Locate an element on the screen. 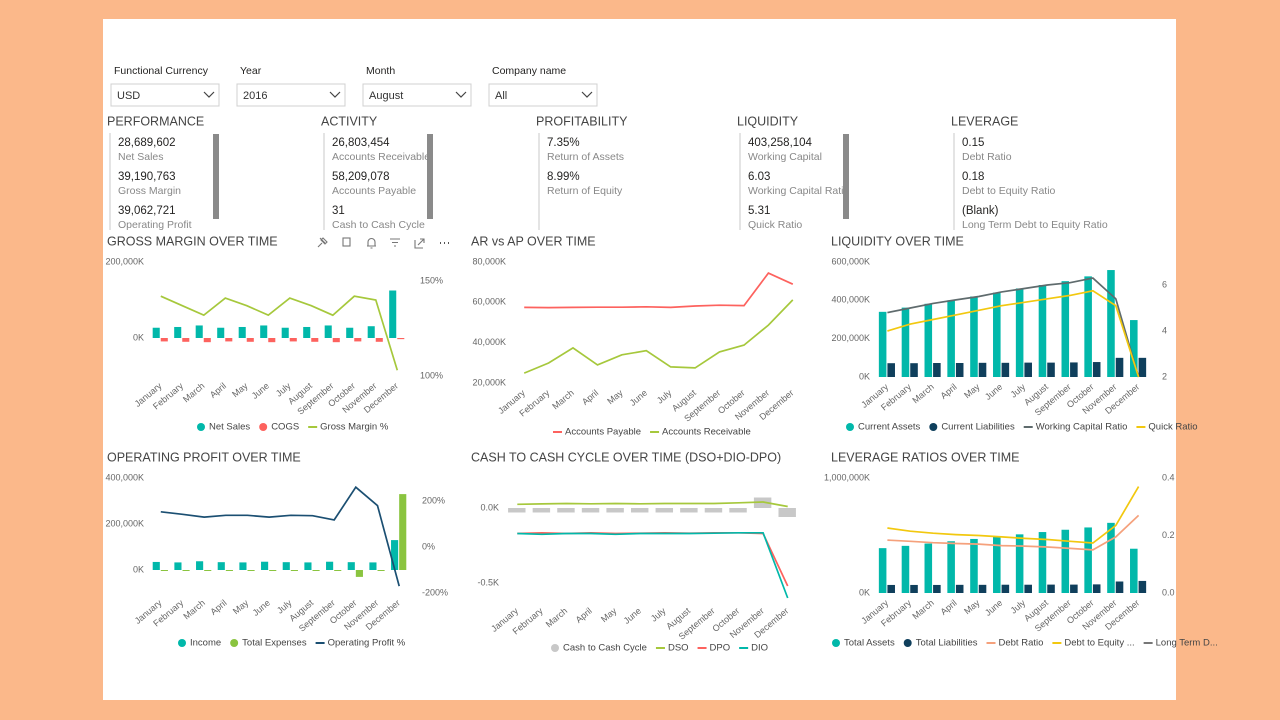 This screenshot has width=1280, height=720. kpi-group-title: LIQUIDITY is located at coordinates (768, 121).